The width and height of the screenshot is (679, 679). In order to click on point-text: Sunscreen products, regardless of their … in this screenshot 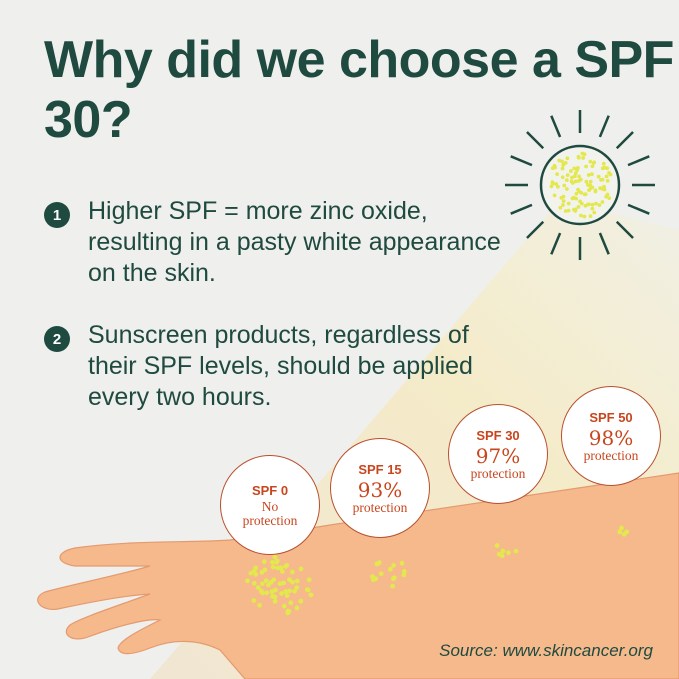, I will do `click(280, 366)`.